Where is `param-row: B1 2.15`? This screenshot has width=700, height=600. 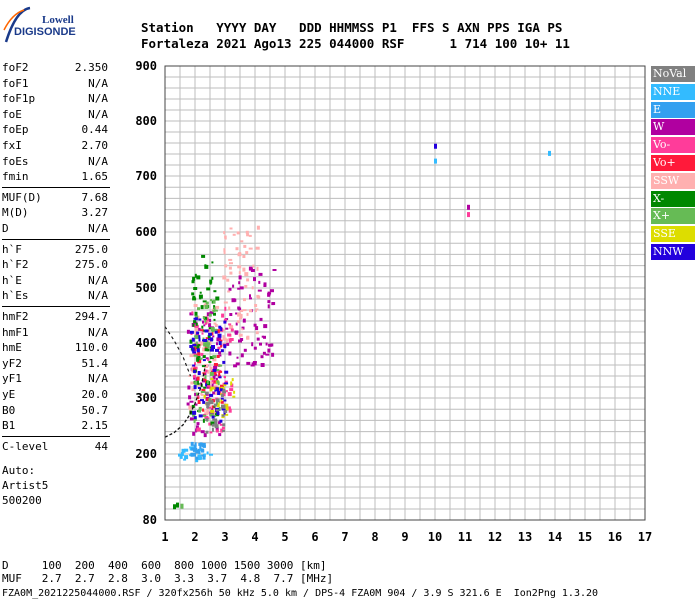
param-row: B1 2.15 is located at coordinates (55, 425).